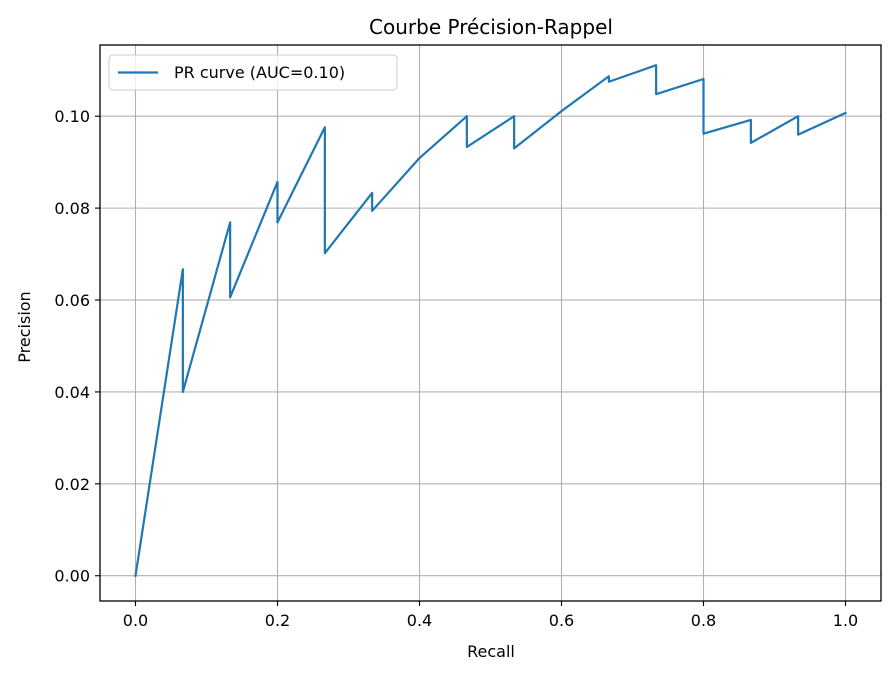  I want to click on y-tick-label: 0.10, so click(72, 116).